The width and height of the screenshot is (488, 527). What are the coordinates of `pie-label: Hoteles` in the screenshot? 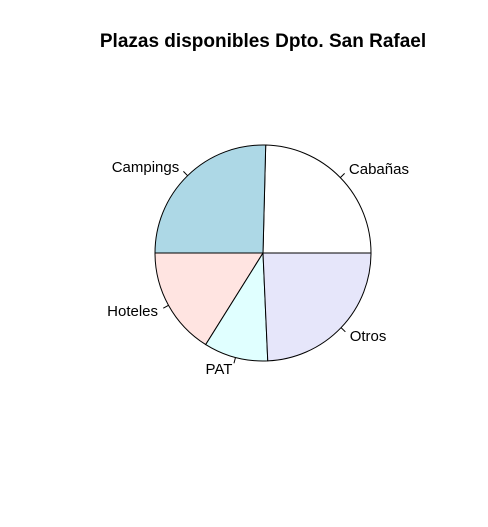 It's located at (132, 311).